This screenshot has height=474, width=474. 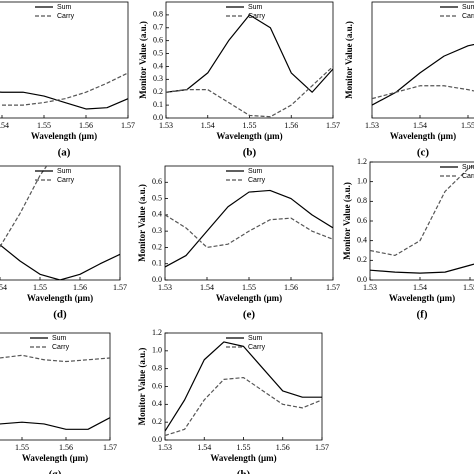 What do you see at coordinates (423, 153) in the screenshot?
I see `panel-label: (c)` at bounding box center [423, 153].